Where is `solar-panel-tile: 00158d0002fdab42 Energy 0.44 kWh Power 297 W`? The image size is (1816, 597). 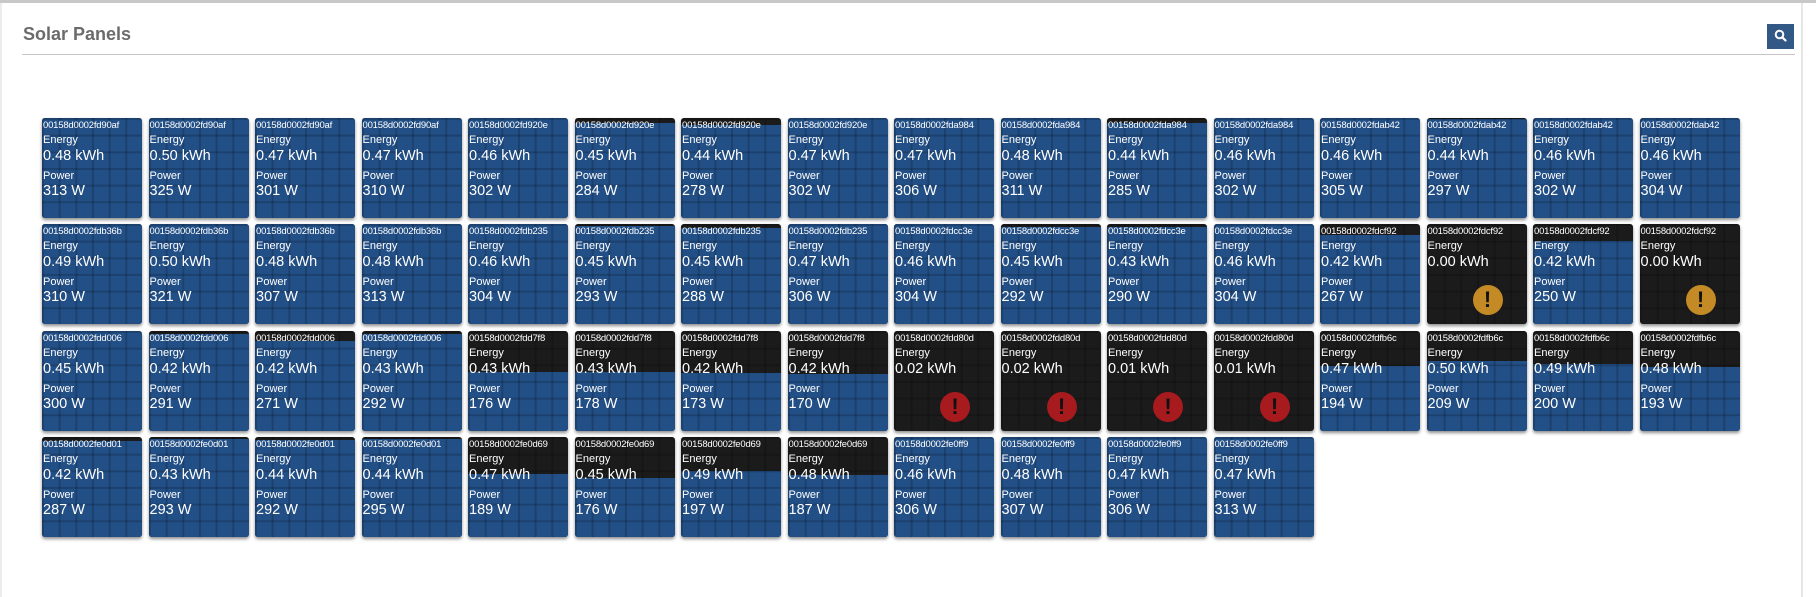
solar-panel-tile: 00158d0002fdab42 Energy 0.44 kWh Power 297 W is located at coordinates (1476, 168).